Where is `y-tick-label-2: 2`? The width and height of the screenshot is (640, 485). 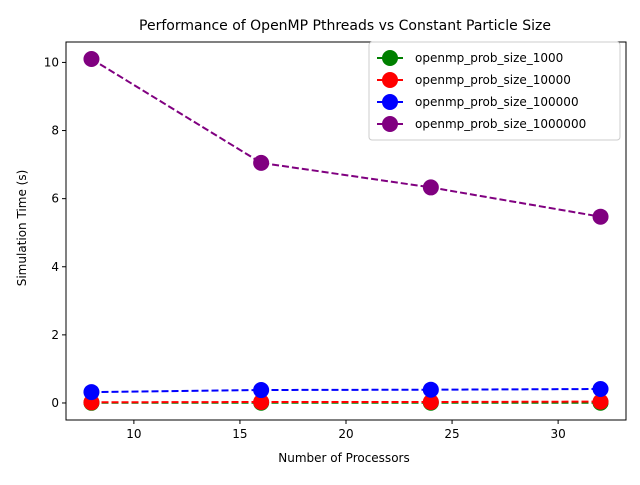
y-tick-label-2: 2 is located at coordinates (55, 335).